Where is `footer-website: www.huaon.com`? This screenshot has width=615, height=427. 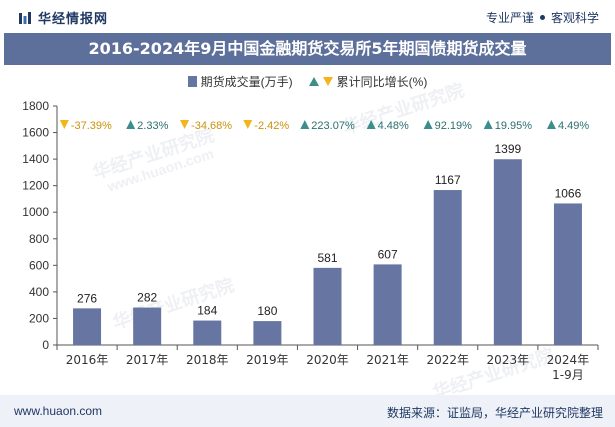
footer-website: www.huaon.com is located at coordinates (58, 411).